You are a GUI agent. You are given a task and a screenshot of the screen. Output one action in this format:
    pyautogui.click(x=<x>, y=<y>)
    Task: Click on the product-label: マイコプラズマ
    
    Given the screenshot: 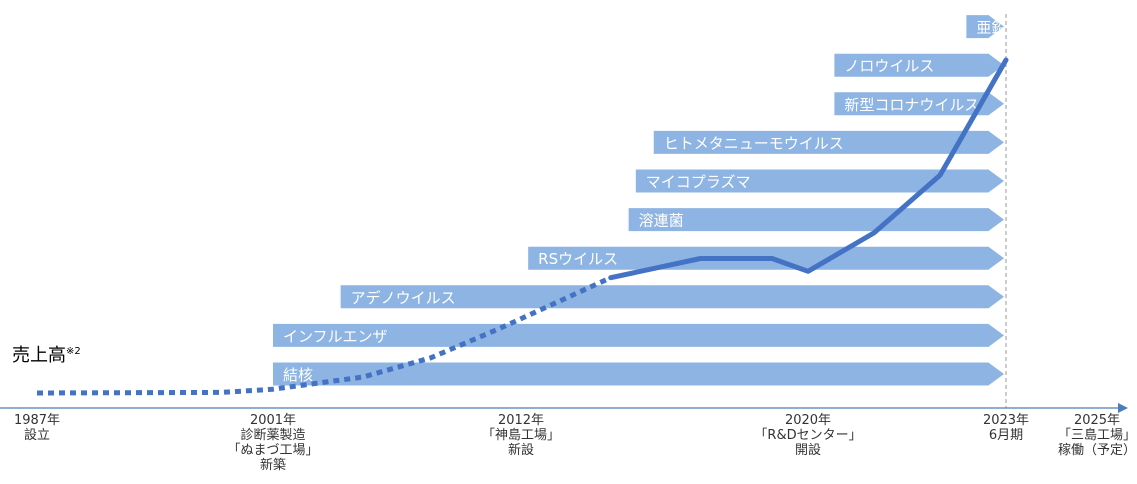 What is the action you would take?
    pyautogui.click(x=698, y=182)
    